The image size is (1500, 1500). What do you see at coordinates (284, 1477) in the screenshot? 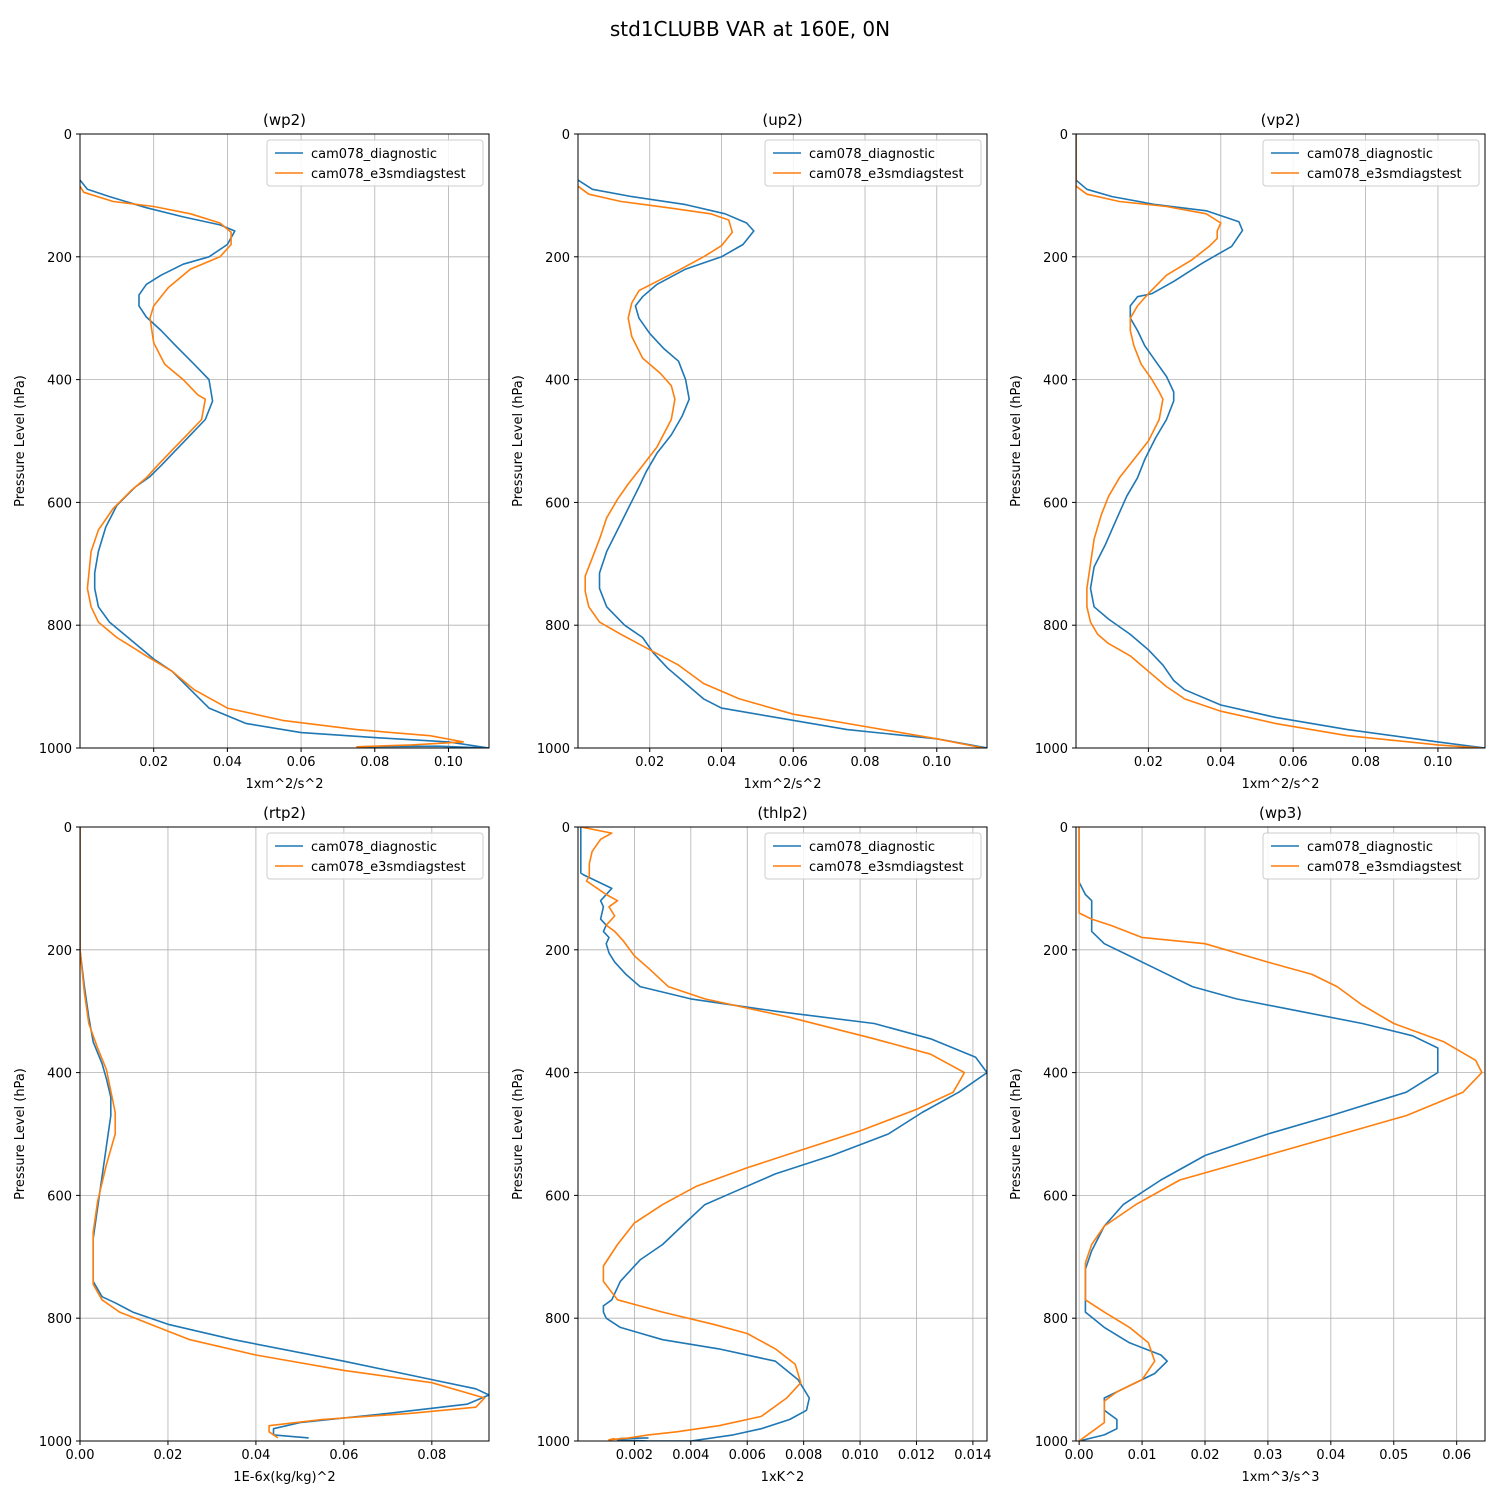
I see `x-axis-label: 1E-6x(kg/kg)^2` at bounding box center [284, 1477].